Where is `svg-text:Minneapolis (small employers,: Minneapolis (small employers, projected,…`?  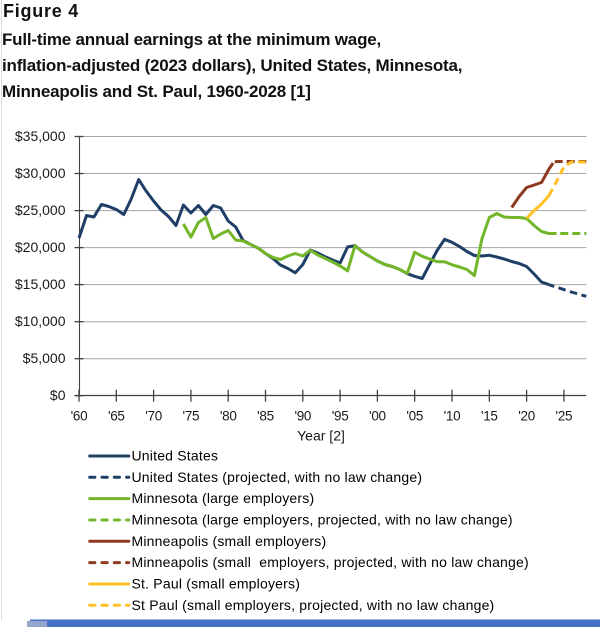
svg-text:Minneapolis (small employers,: Minneapolis (small employers, projected,… is located at coordinates (330, 562).